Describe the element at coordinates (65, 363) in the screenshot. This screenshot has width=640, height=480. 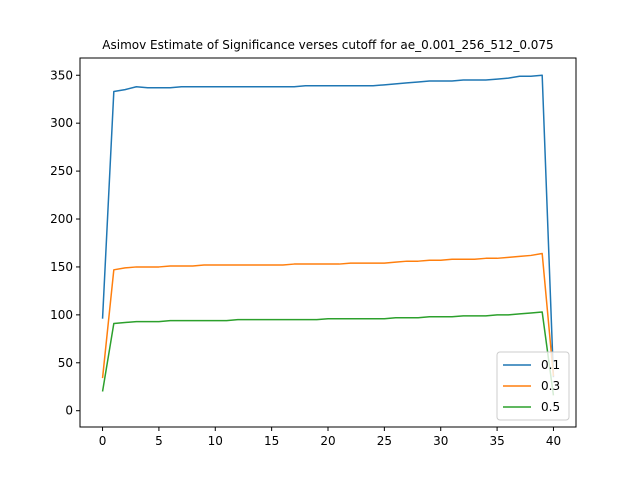
I see `y-tick-label: 50` at that location.